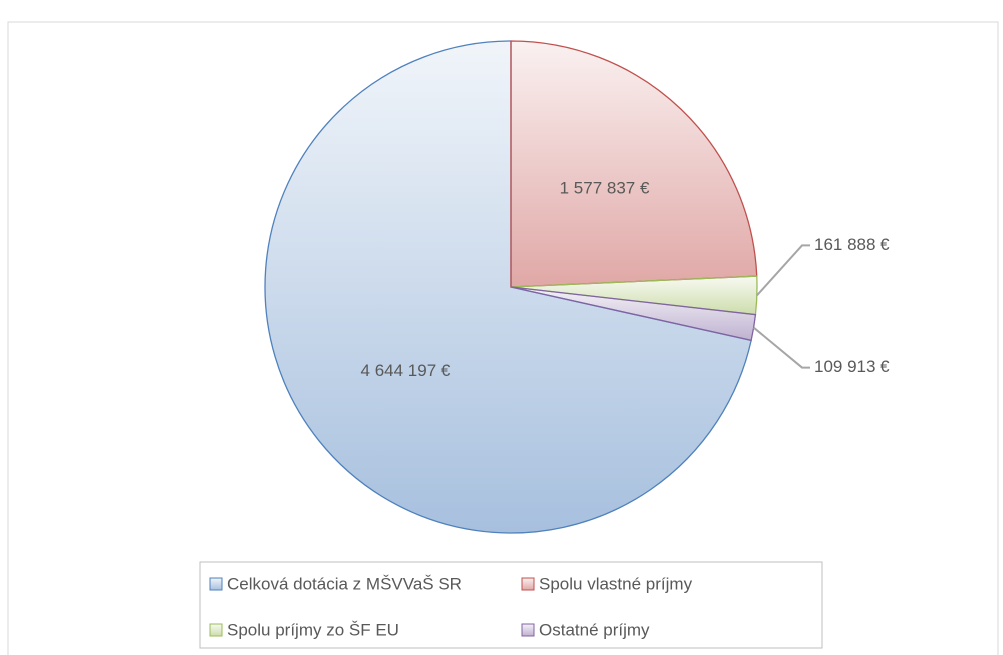  Describe the element at coordinates (852, 244) in the screenshot. I see `data-label: 161 888 €` at that location.